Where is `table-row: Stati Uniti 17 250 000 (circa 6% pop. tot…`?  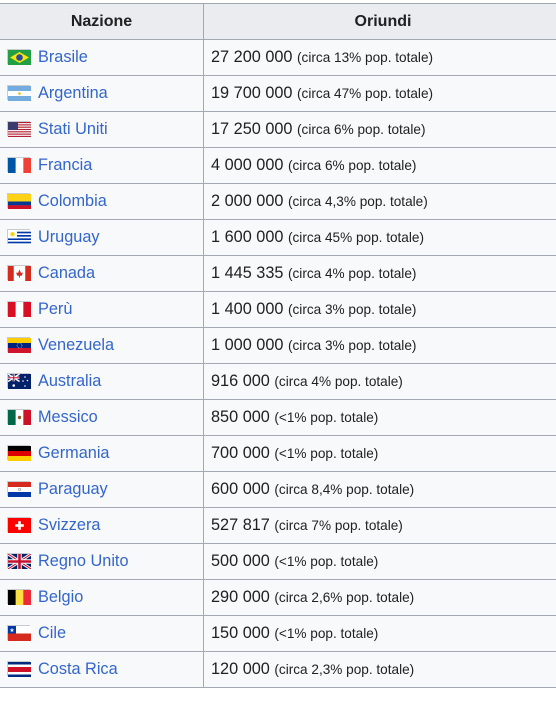
table-row: Stati Uniti 17 250 000 (circa 6% pop. tot… is located at coordinates (278, 129).